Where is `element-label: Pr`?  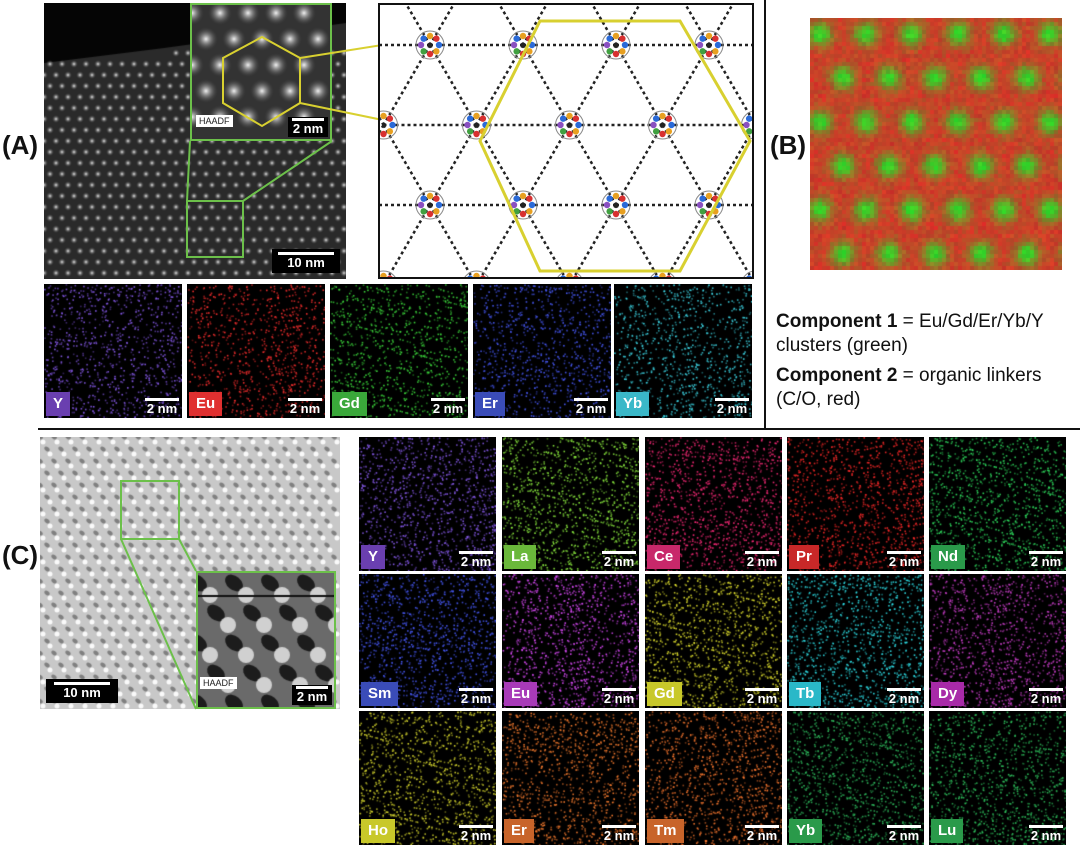 element-label: Pr is located at coordinates (804, 557).